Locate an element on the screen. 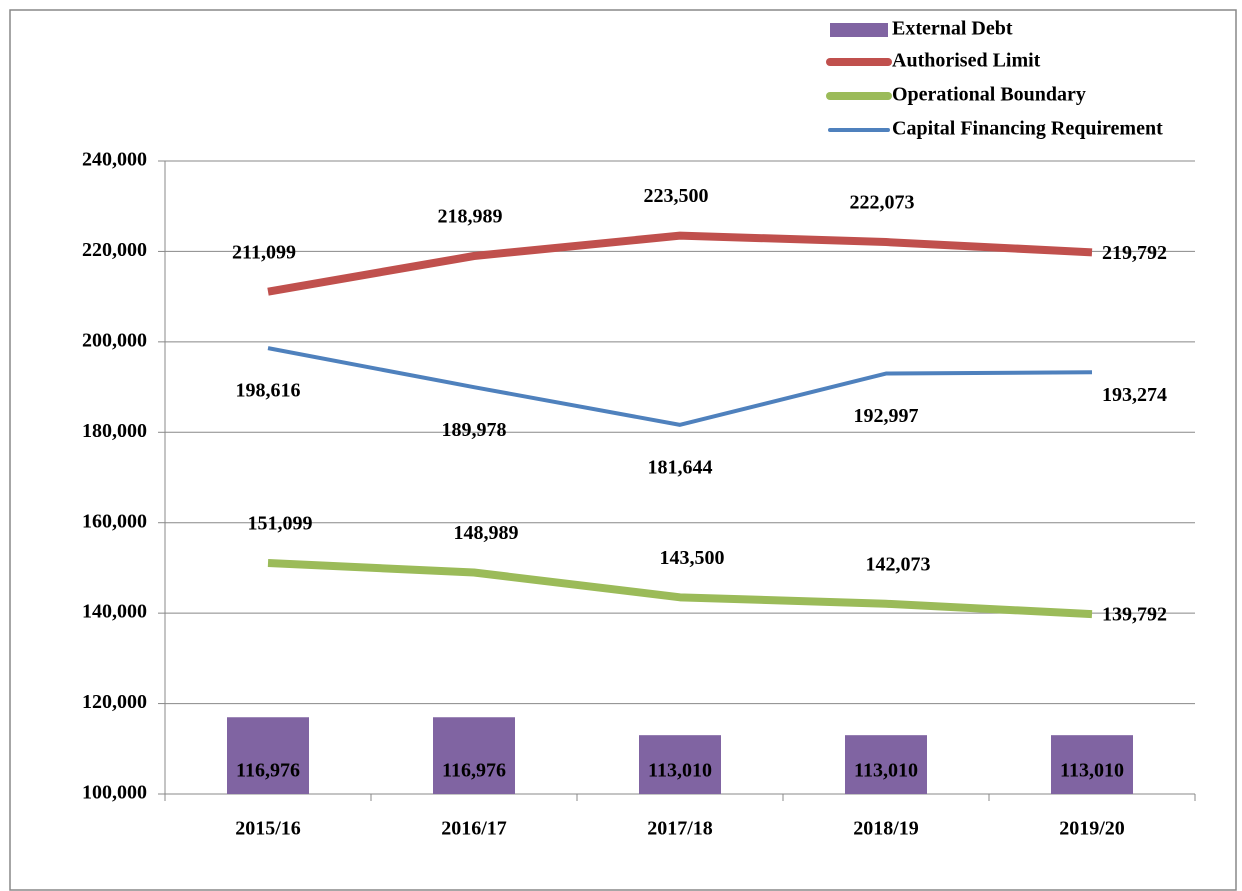 This screenshot has width=1242, height=891. data-label: 151,099 is located at coordinates (280, 524).